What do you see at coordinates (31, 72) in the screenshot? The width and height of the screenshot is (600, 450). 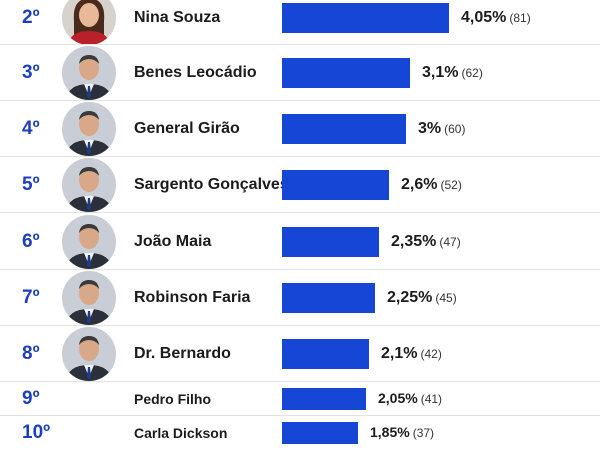 I see `rank-label: 3º` at bounding box center [31, 72].